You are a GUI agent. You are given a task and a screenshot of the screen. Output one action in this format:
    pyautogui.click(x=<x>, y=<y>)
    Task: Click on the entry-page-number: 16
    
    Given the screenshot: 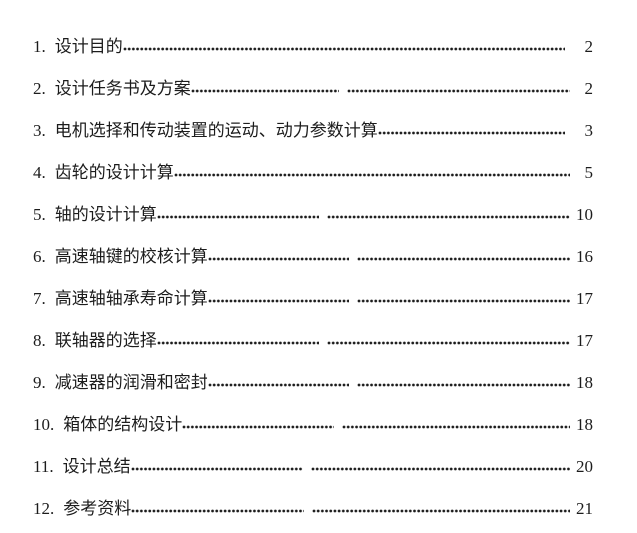 What is the action you would take?
    pyautogui.click(x=584, y=256)
    